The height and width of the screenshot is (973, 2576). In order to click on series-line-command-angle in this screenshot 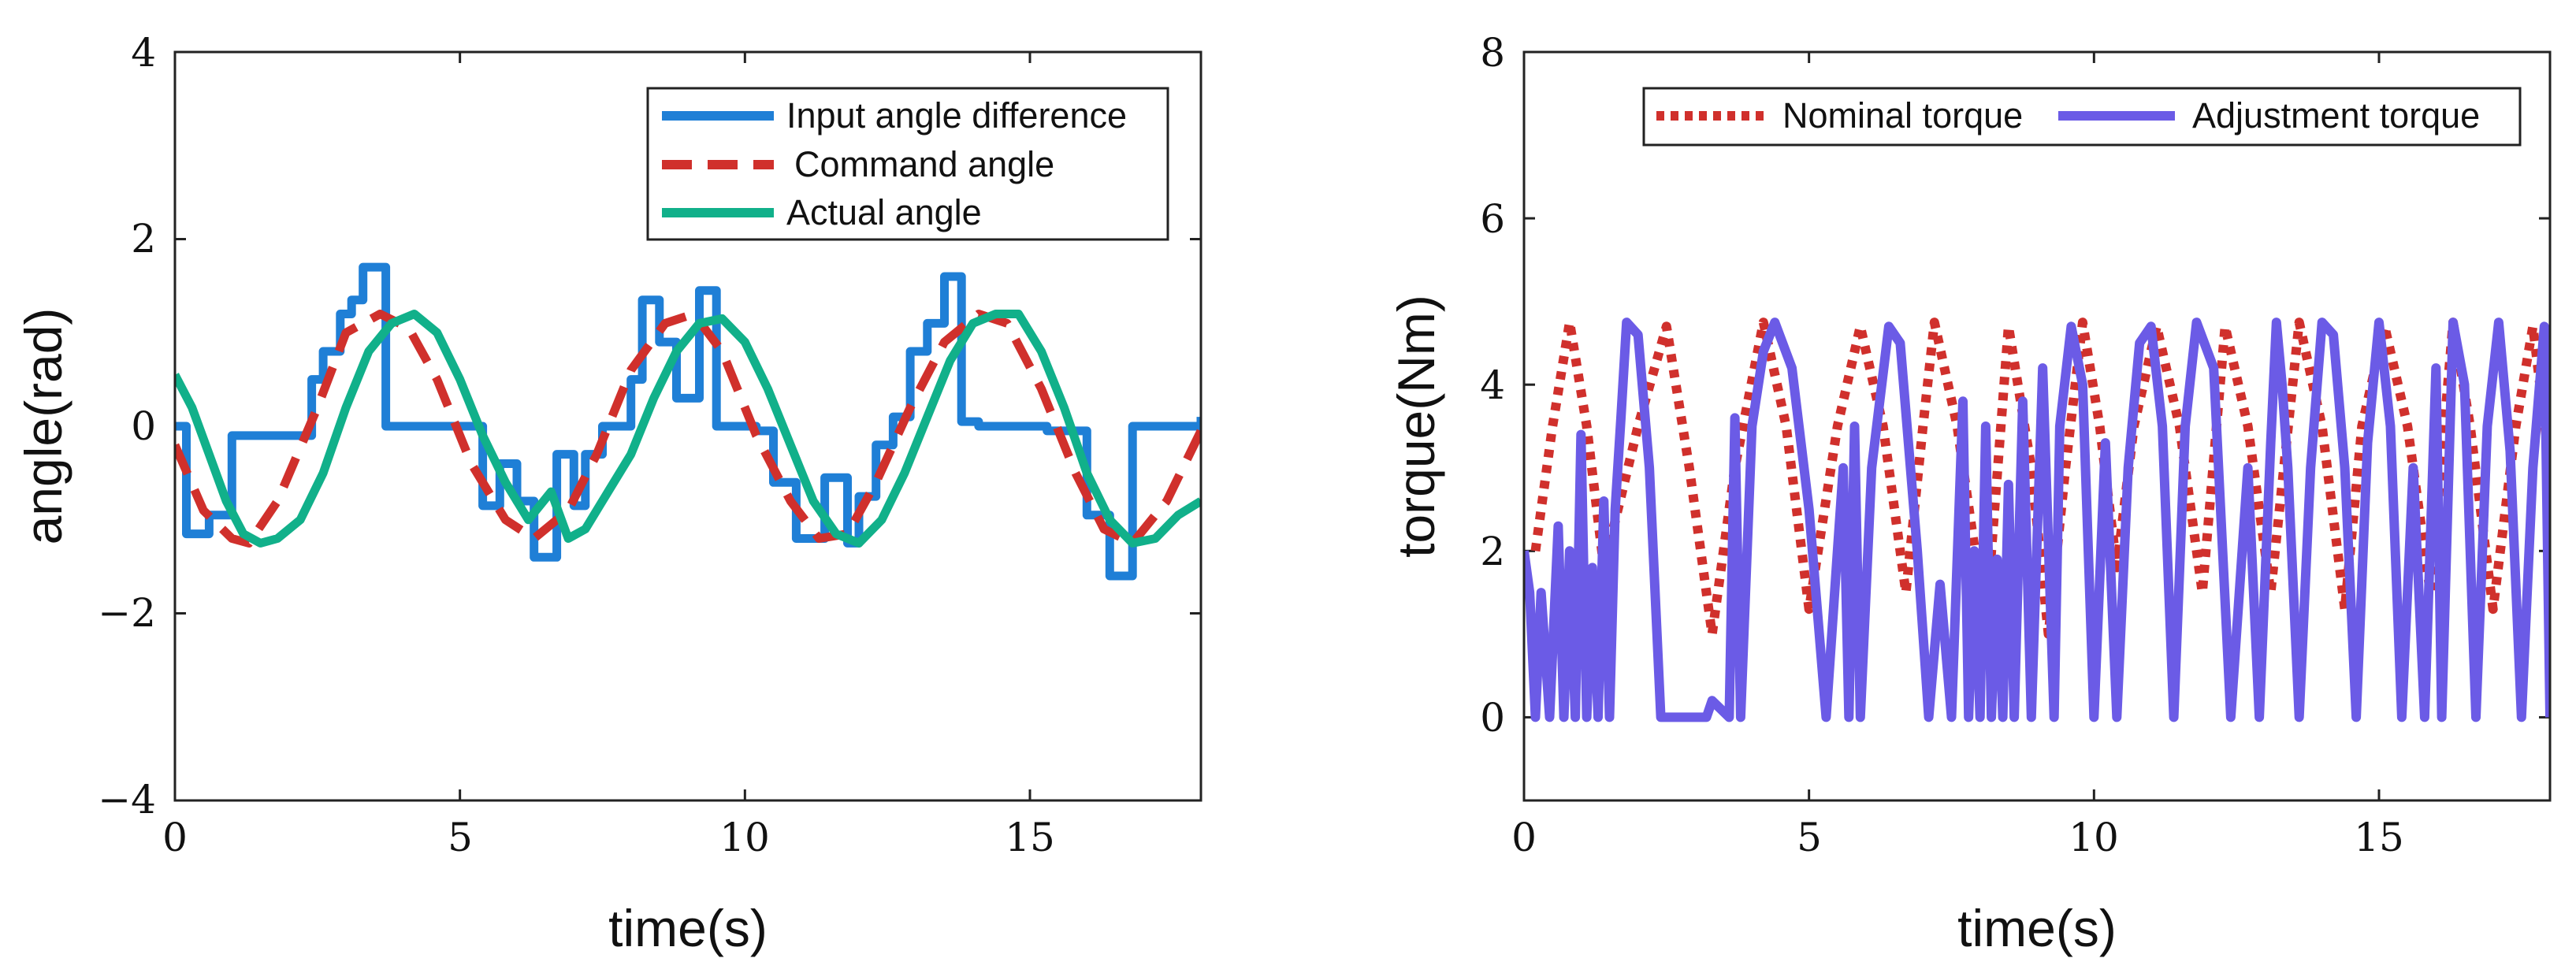, I will do `click(688, 429)`.